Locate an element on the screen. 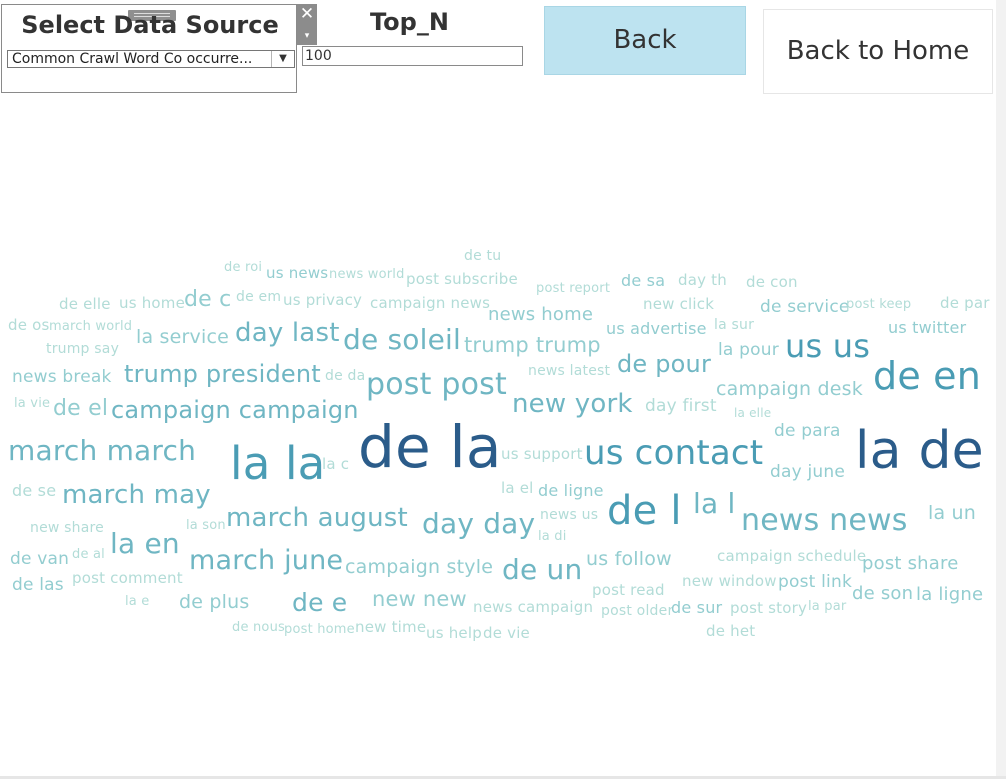 This screenshot has height=779, width=1006. word-cloud-word: march march is located at coordinates (102, 450).